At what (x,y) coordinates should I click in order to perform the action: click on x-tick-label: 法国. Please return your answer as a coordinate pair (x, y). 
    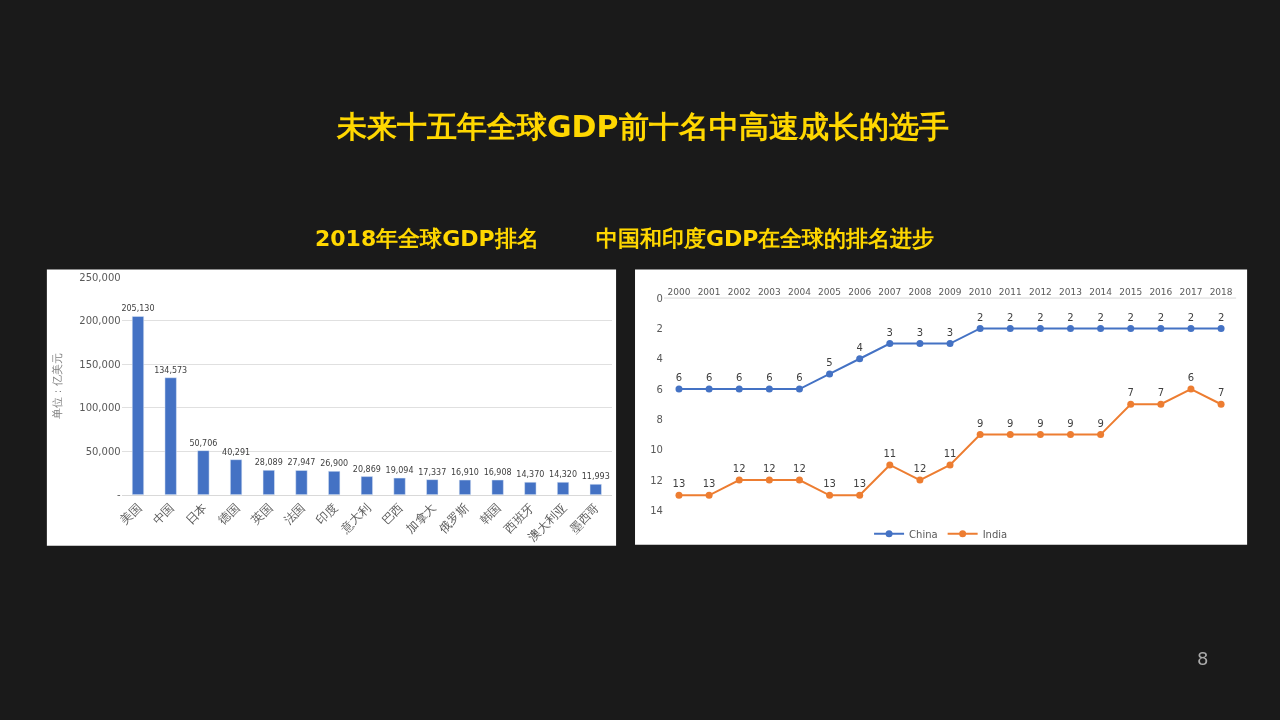
    Looking at the image, I should click on (294, 514).